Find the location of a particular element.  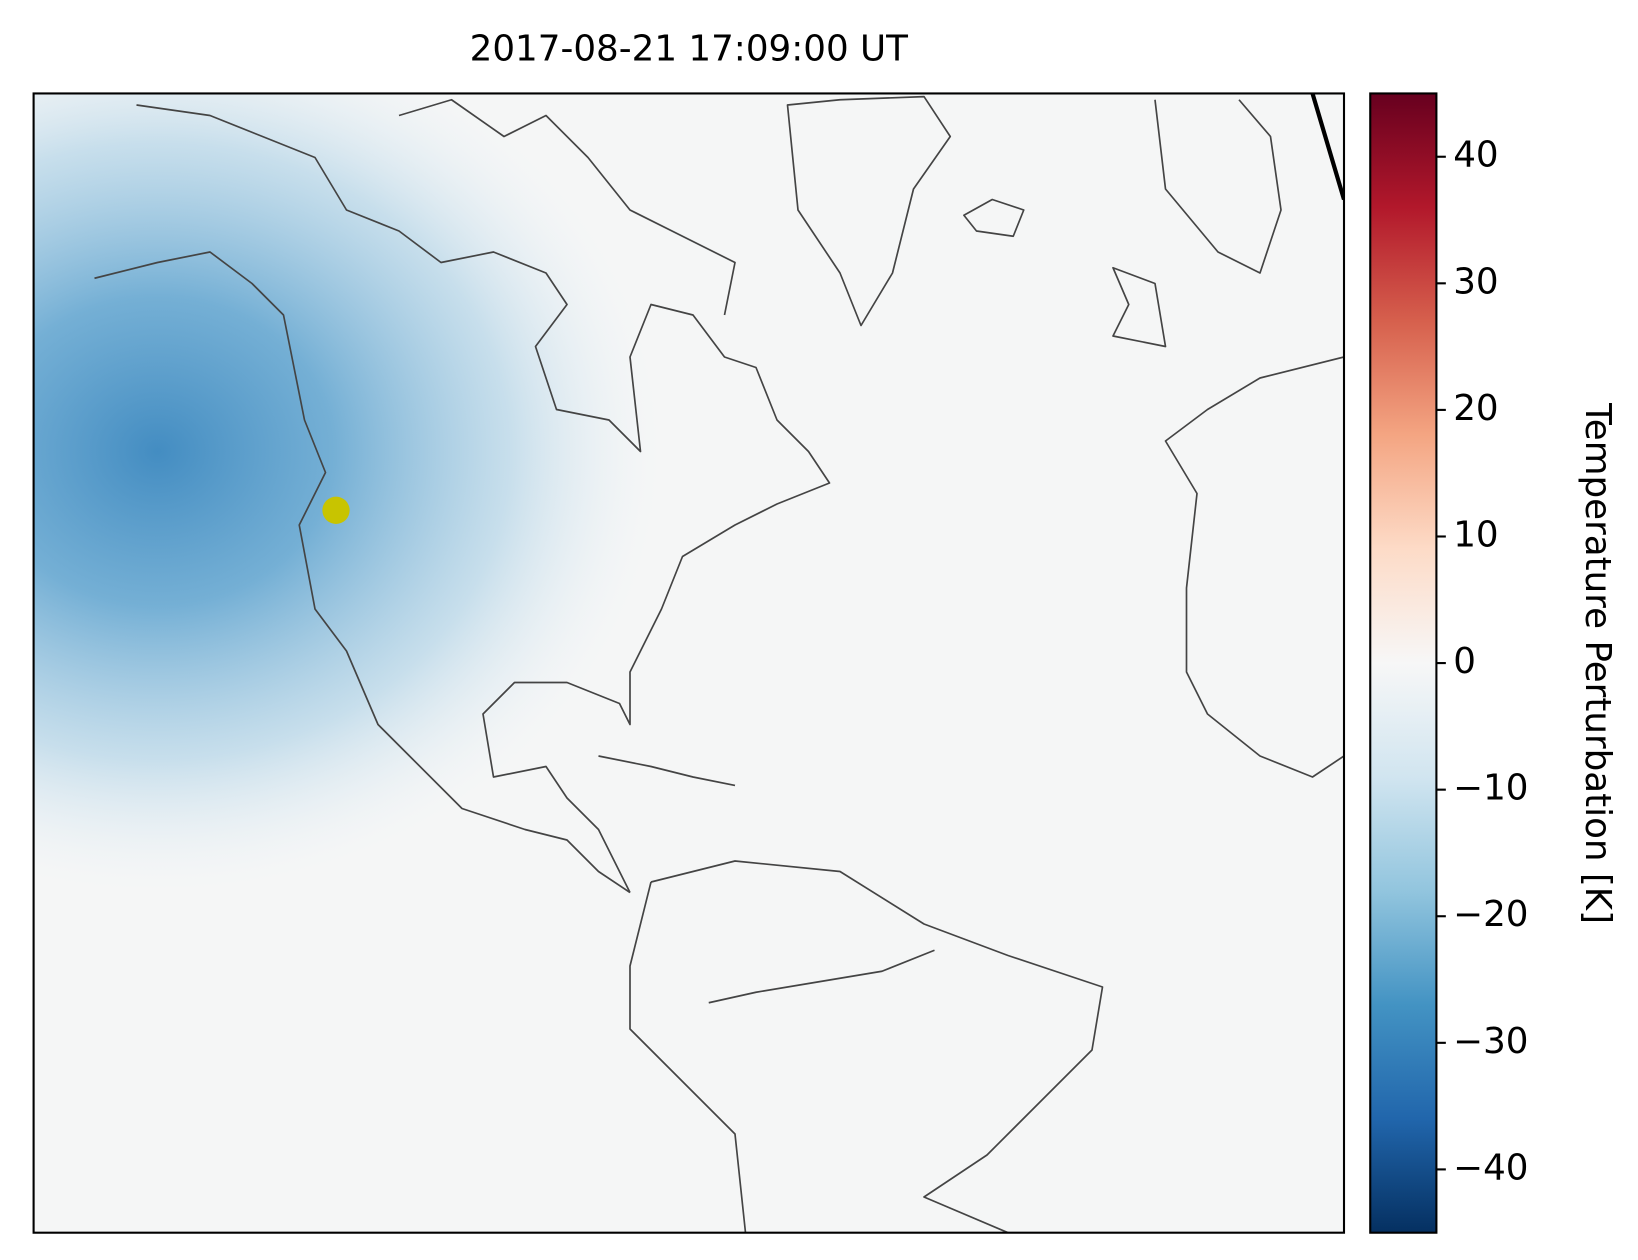

colorbar-tick-label: 0 is located at coordinates (1464, 661).